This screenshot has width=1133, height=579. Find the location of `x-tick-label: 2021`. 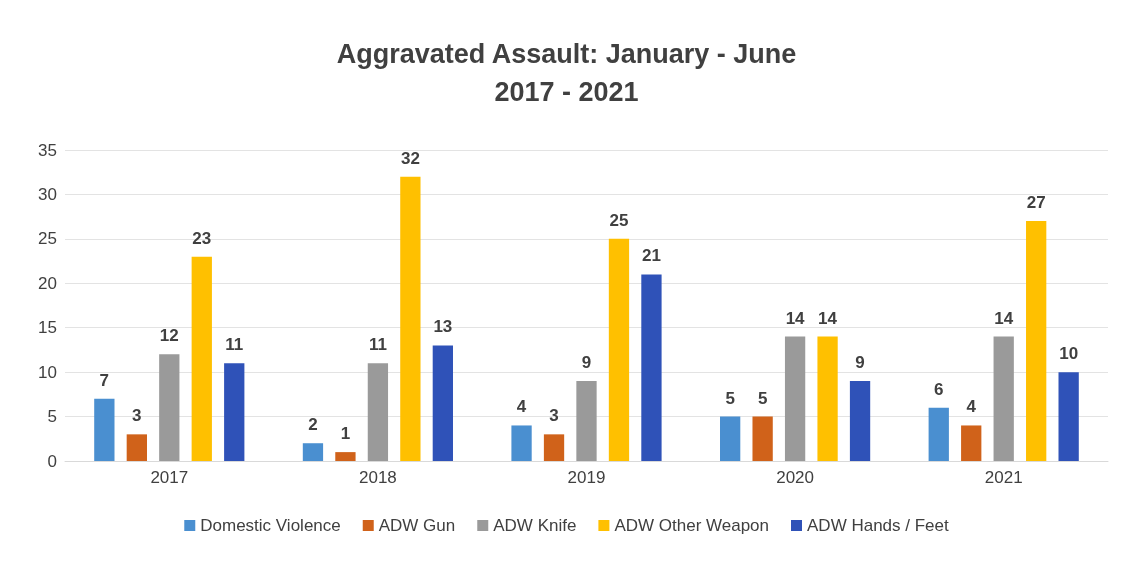

x-tick-label: 2021 is located at coordinates (1003, 477).